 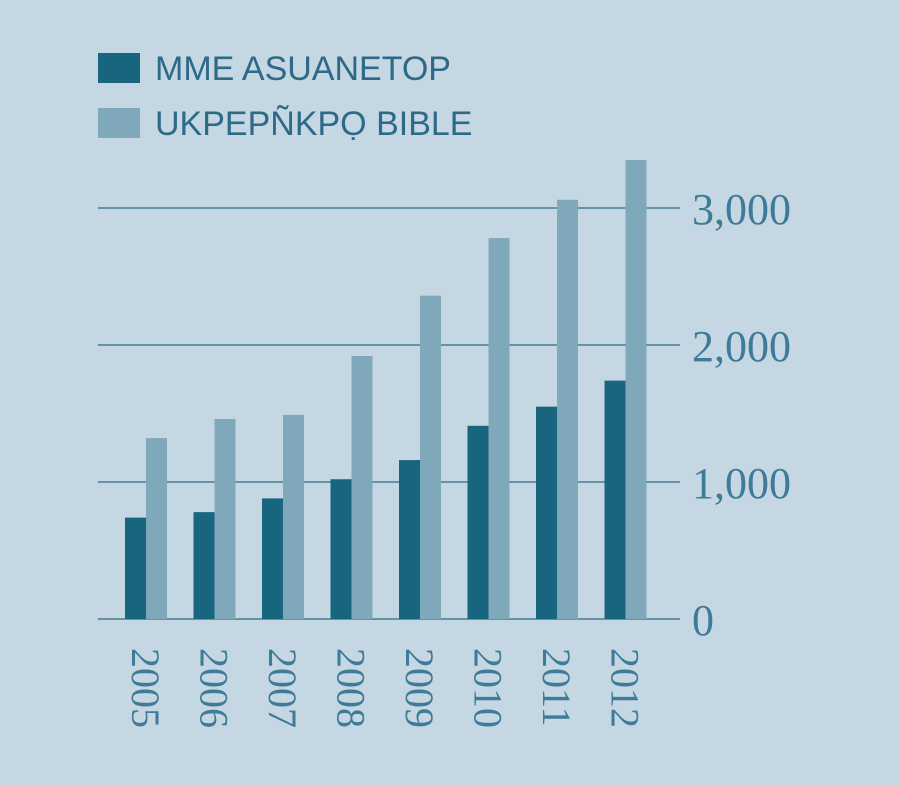 I want to click on x-tick-label: 2009, so click(x=419, y=688).